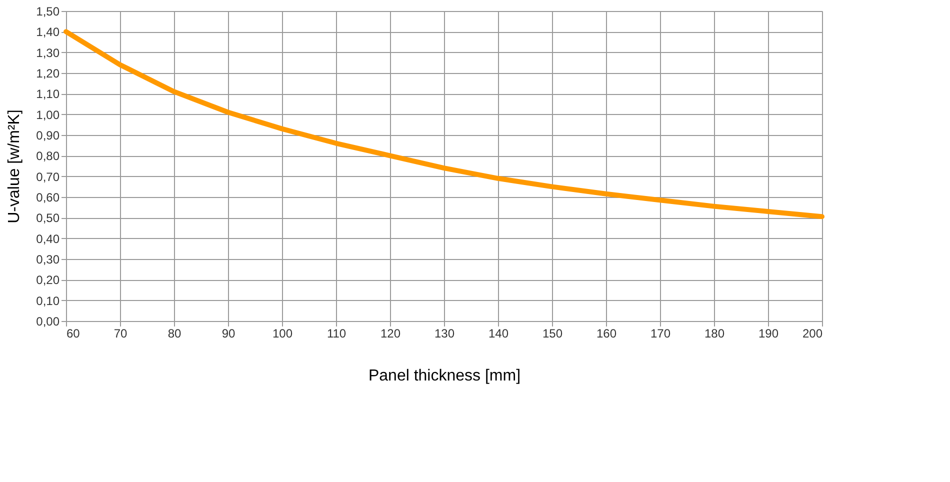 This screenshot has width=950, height=482. What do you see at coordinates (229, 333) in the screenshot?
I see `x-tick-label: 90` at bounding box center [229, 333].